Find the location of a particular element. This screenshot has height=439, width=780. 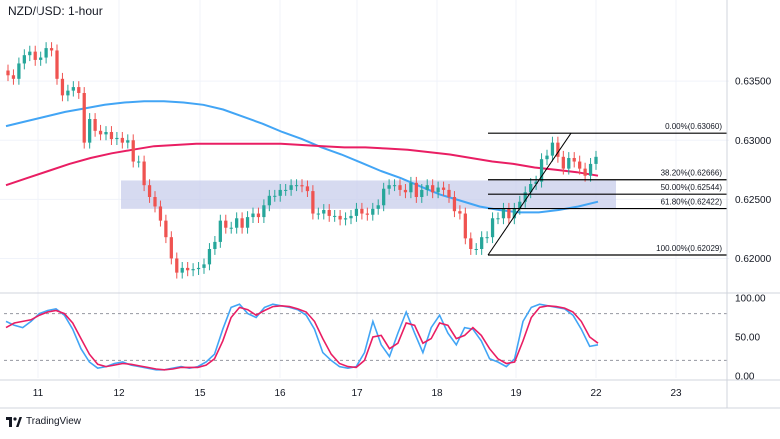

x-tick-label: 18 is located at coordinates (437, 393).